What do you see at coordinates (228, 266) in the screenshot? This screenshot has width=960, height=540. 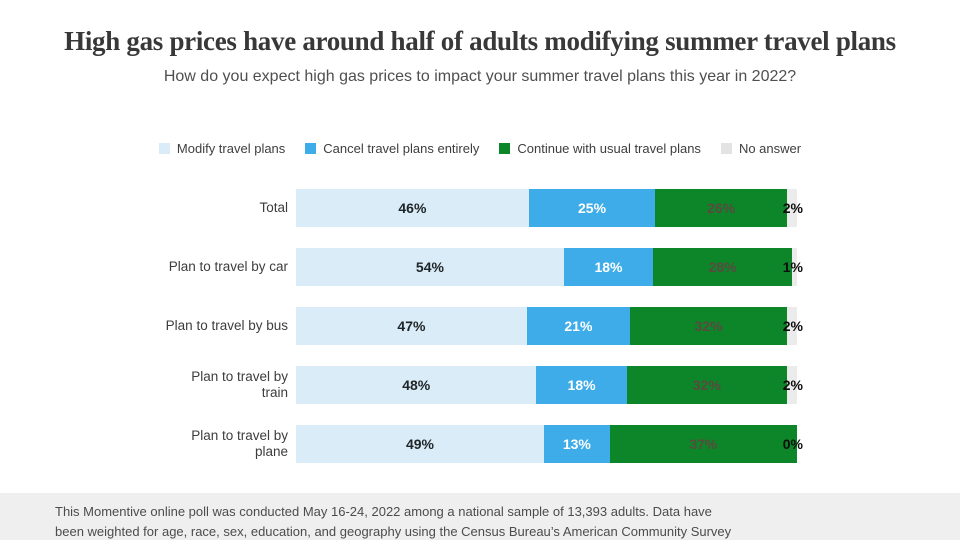 I see `category-label: Plan to travel by car` at bounding box center [228, 266].